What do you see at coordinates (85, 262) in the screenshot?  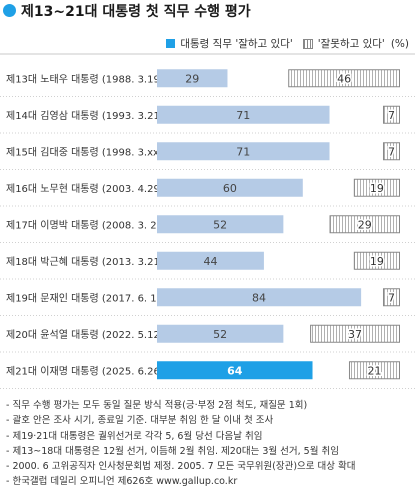 I see `category-label: 제18대 박근혜 대통령 (2013. 3.21)` at bounding box center [85, 262].